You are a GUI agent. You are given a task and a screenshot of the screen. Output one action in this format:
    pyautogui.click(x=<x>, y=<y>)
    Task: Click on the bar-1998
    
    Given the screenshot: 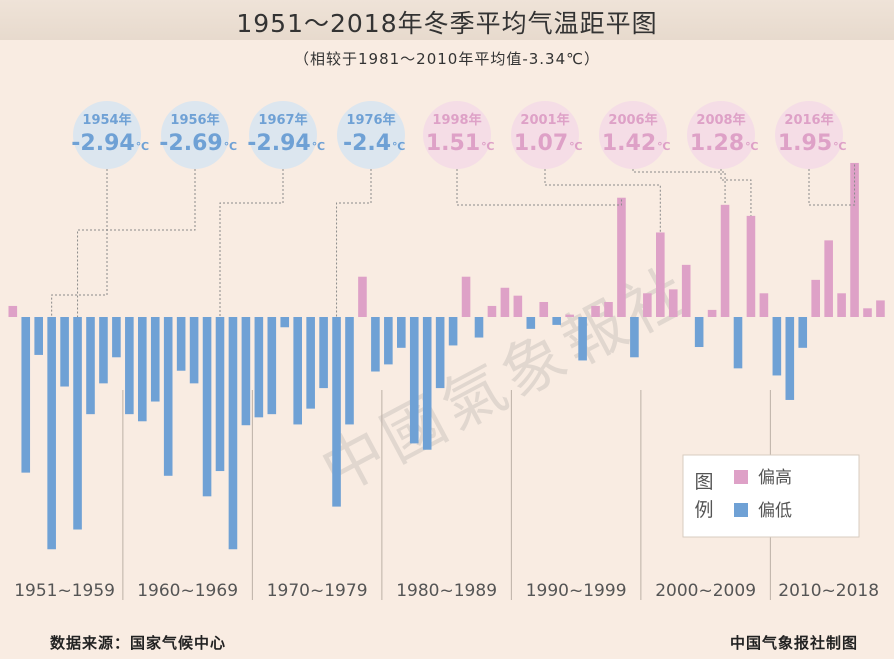 What is the action you would take?
    pyautogui.click(x=621, y=257)
    